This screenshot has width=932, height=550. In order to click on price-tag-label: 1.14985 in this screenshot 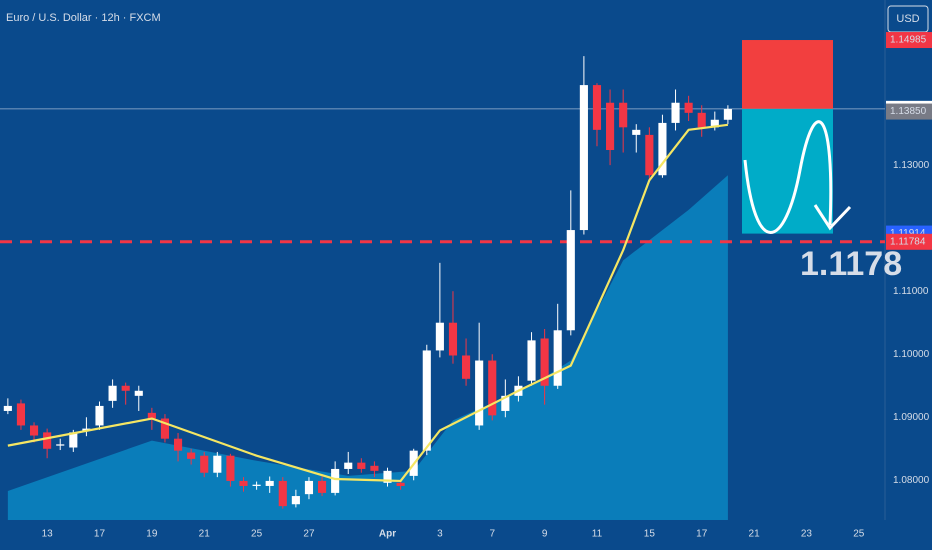, I will do `click(908, 40)`.